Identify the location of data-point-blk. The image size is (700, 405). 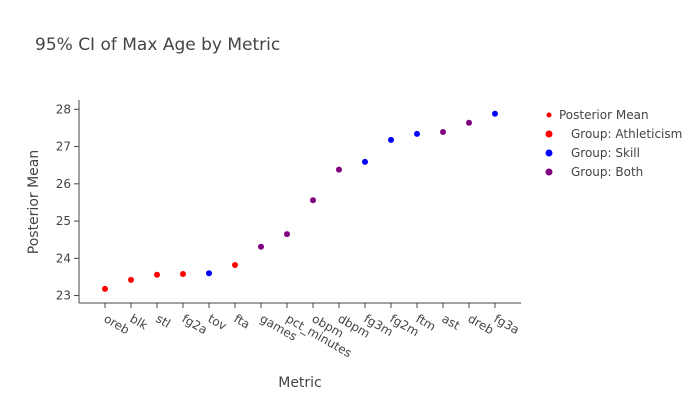
(131, 279).